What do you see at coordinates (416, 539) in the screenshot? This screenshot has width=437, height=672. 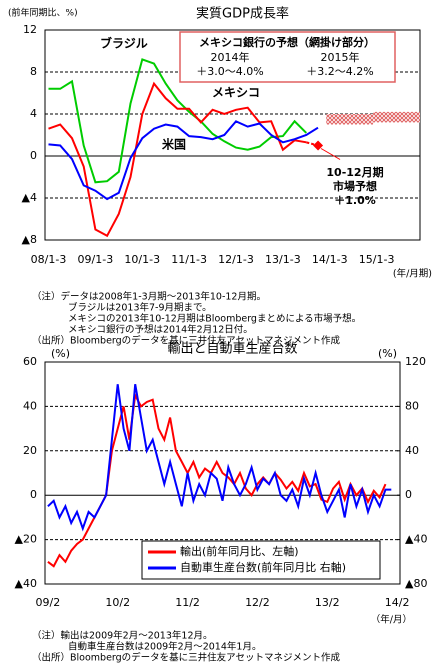 I see `y2-tick-label: ▲40` at bounding box center [416, 539].